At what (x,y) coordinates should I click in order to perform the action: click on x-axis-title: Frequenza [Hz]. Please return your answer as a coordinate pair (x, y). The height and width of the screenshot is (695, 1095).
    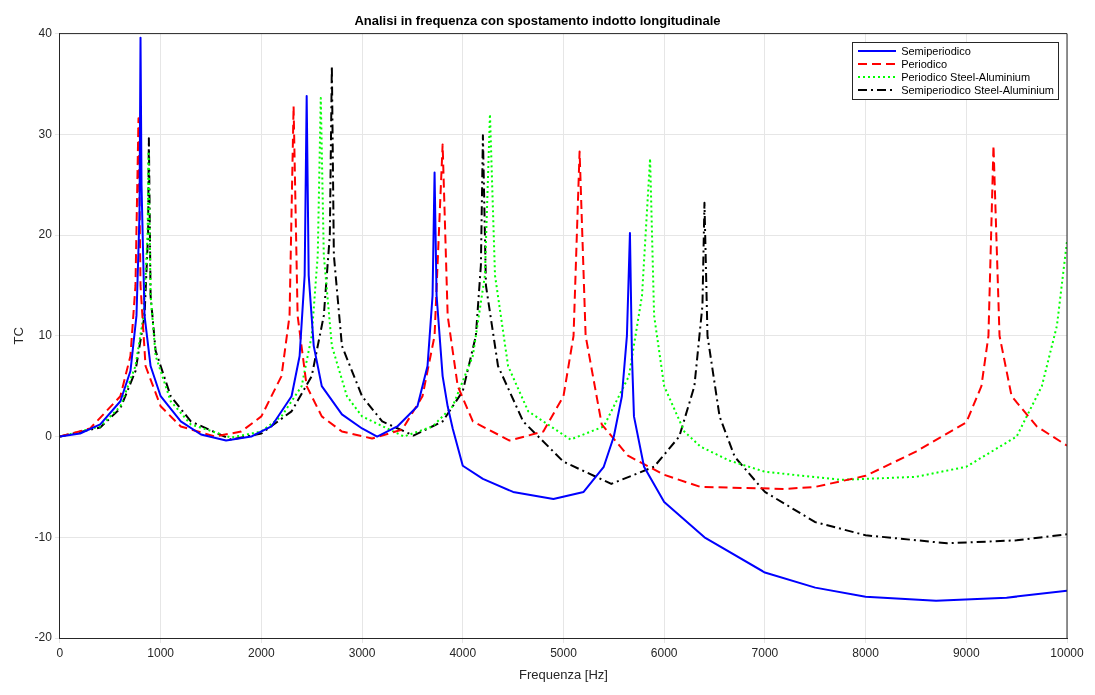
    Looking at the image, I should click on (563, 674).